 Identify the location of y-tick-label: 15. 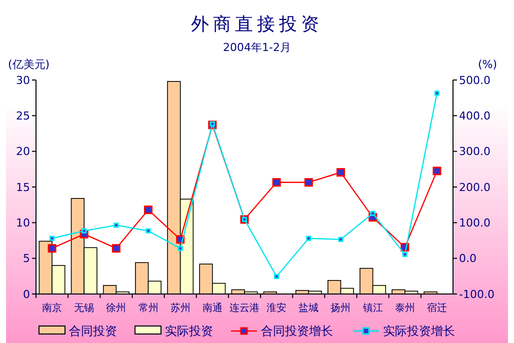
(23, 187).